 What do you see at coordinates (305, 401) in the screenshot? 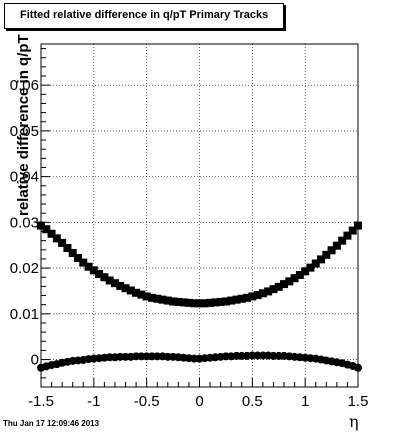
I see `x-tick-label: 1` at bounding box center [305, 401].